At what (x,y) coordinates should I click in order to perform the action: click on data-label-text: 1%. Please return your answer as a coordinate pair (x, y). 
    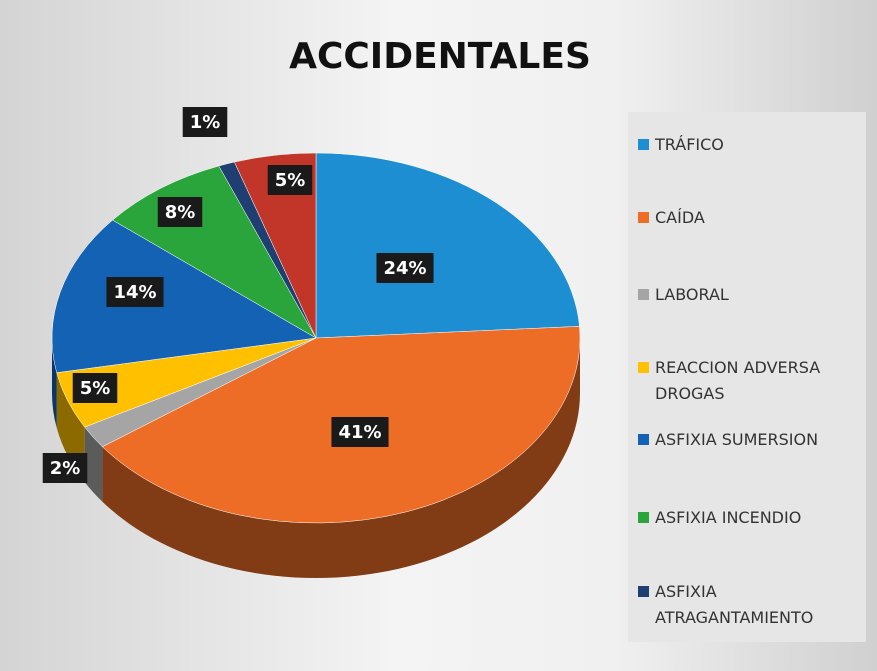
    Looking at the image, I should click on (205, 122).